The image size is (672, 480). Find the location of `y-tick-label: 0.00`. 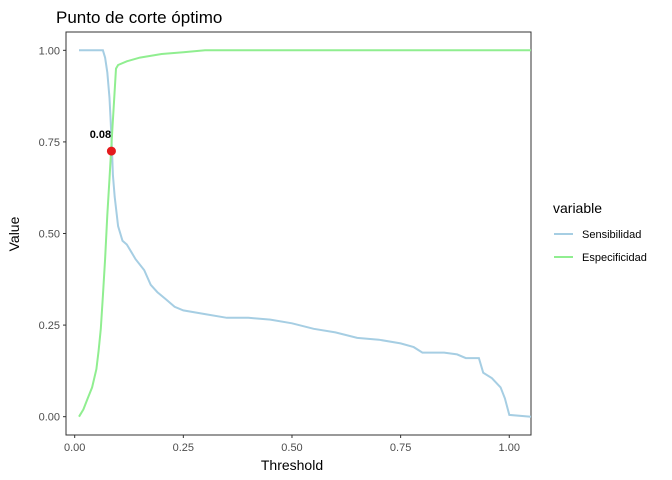

y-tick-label: 0.00 is located at coordinates (49, 418).